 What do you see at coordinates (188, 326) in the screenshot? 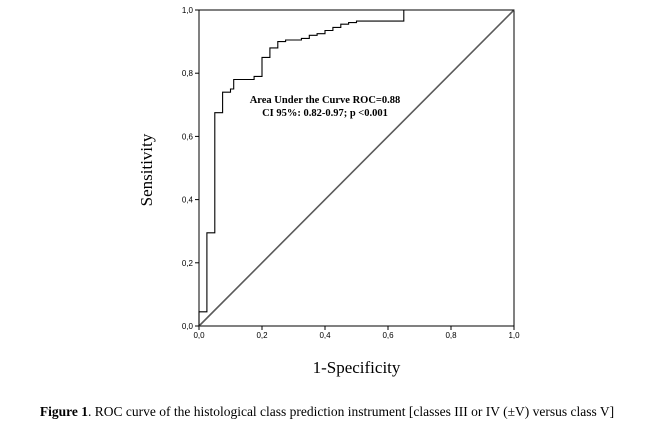
I see `y-tick-label: 0,0` at bounding box center [188, 326].